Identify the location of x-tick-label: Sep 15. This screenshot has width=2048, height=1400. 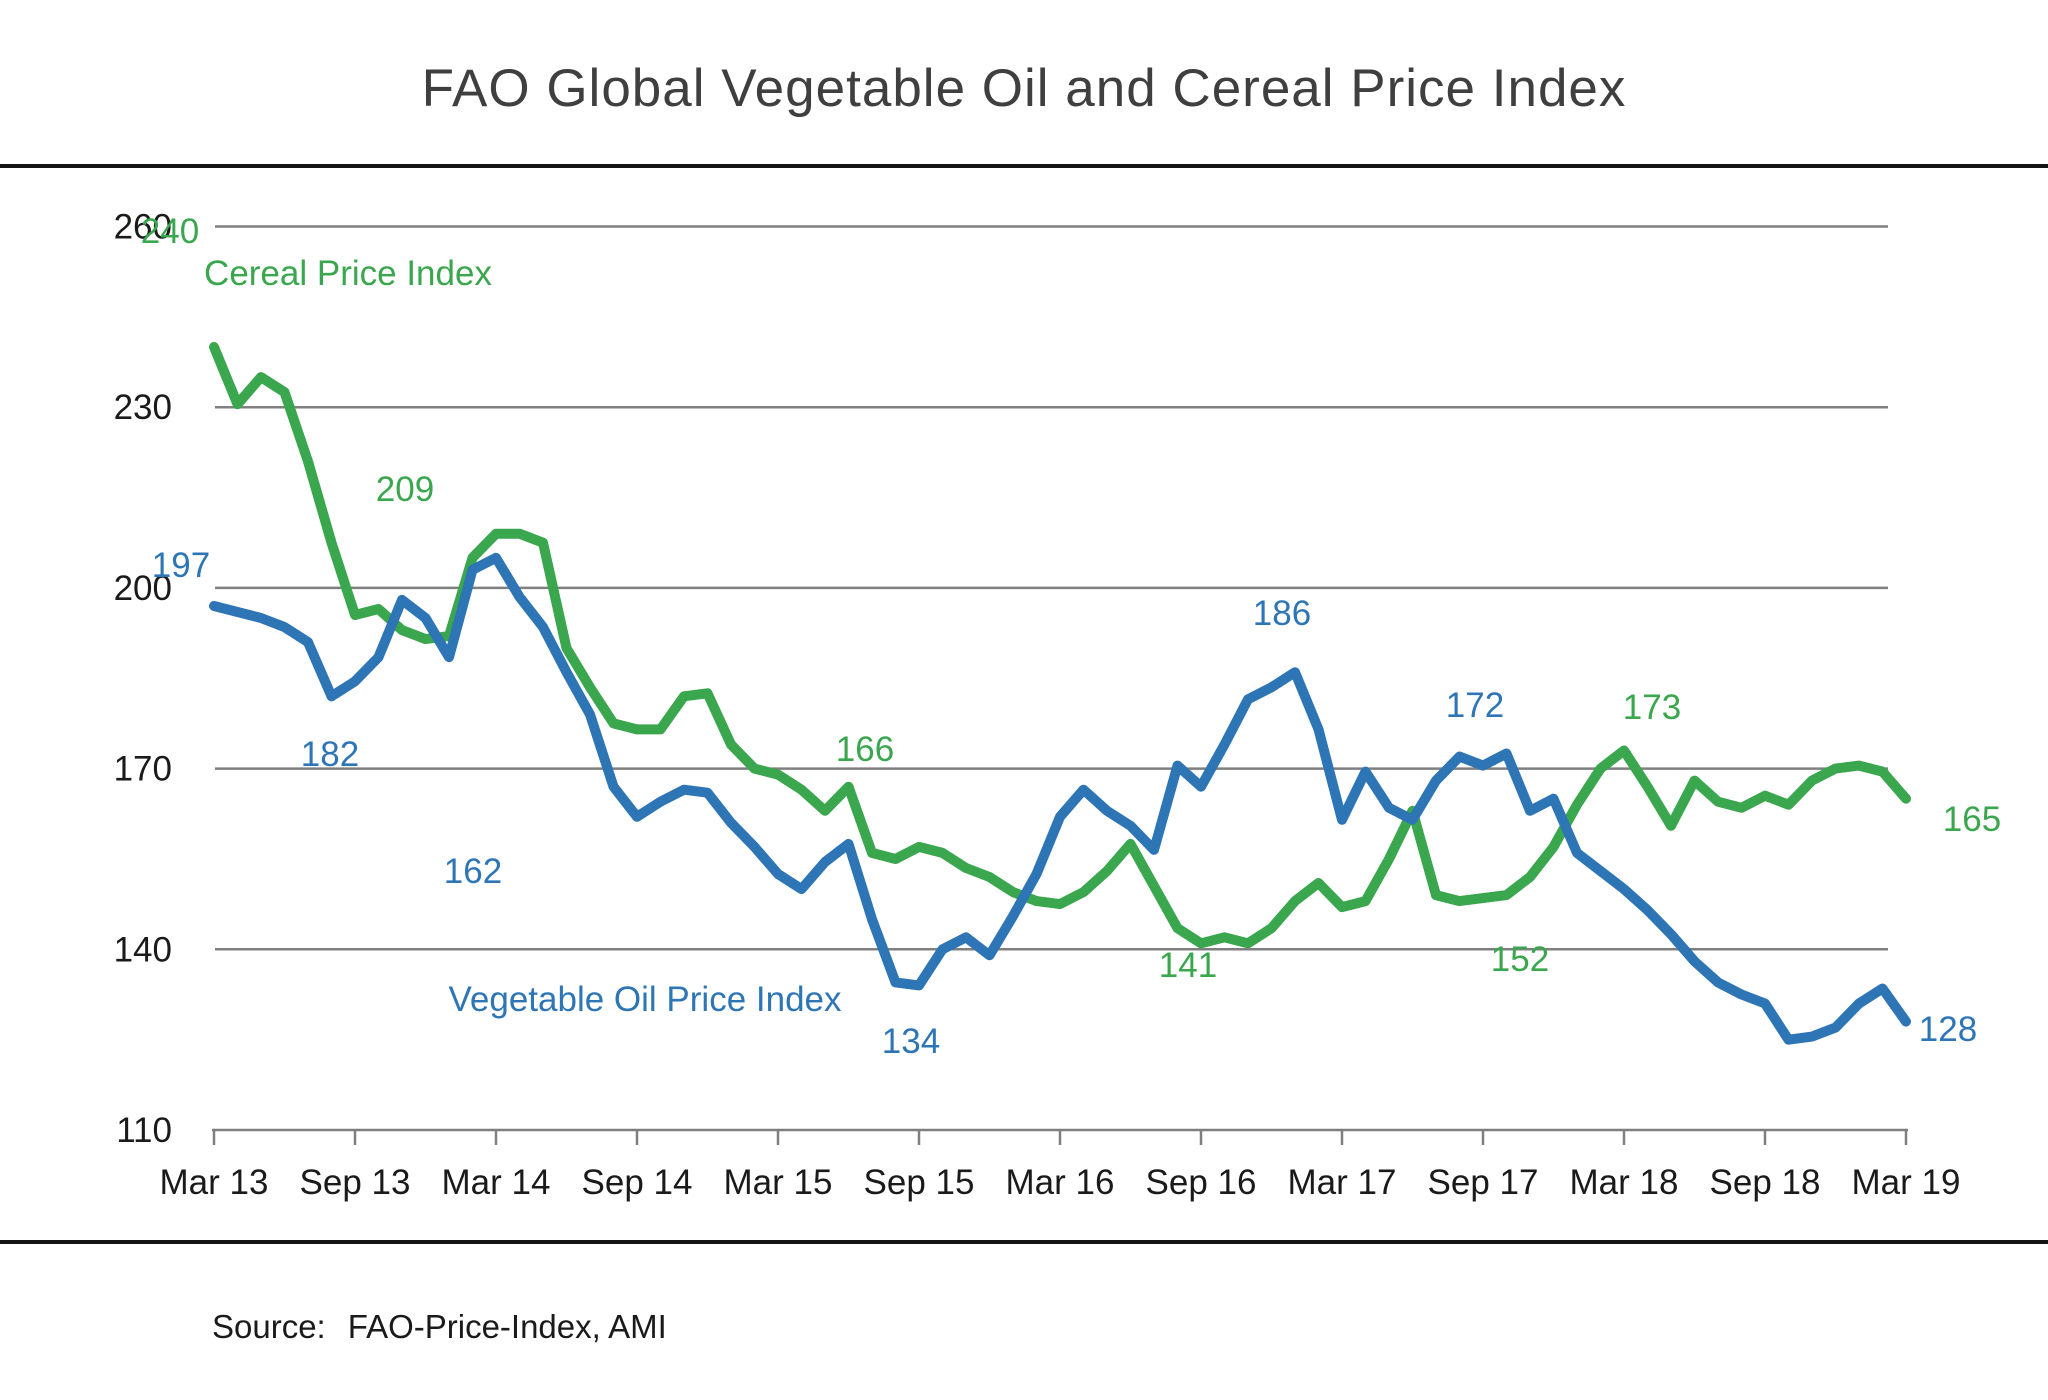
(919, 1182).